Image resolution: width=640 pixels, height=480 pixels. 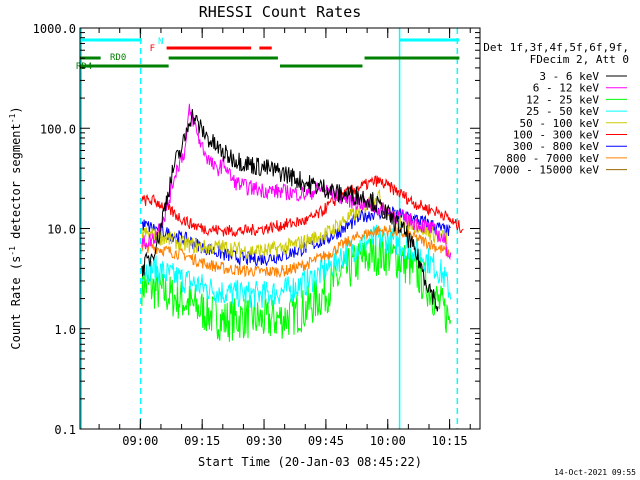 I want to click on legend-header-line2: FDecim 2, Att 0, so click(x=579, y=59).